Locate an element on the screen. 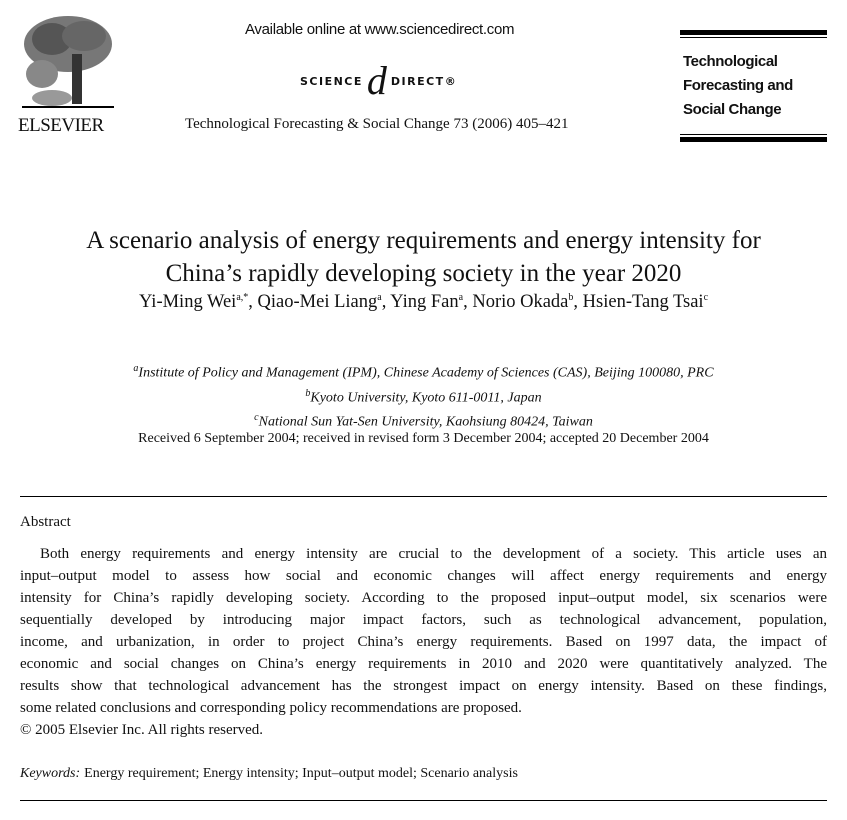  author: Yi-Ming Weia,* is located at coordinates (193, 302).